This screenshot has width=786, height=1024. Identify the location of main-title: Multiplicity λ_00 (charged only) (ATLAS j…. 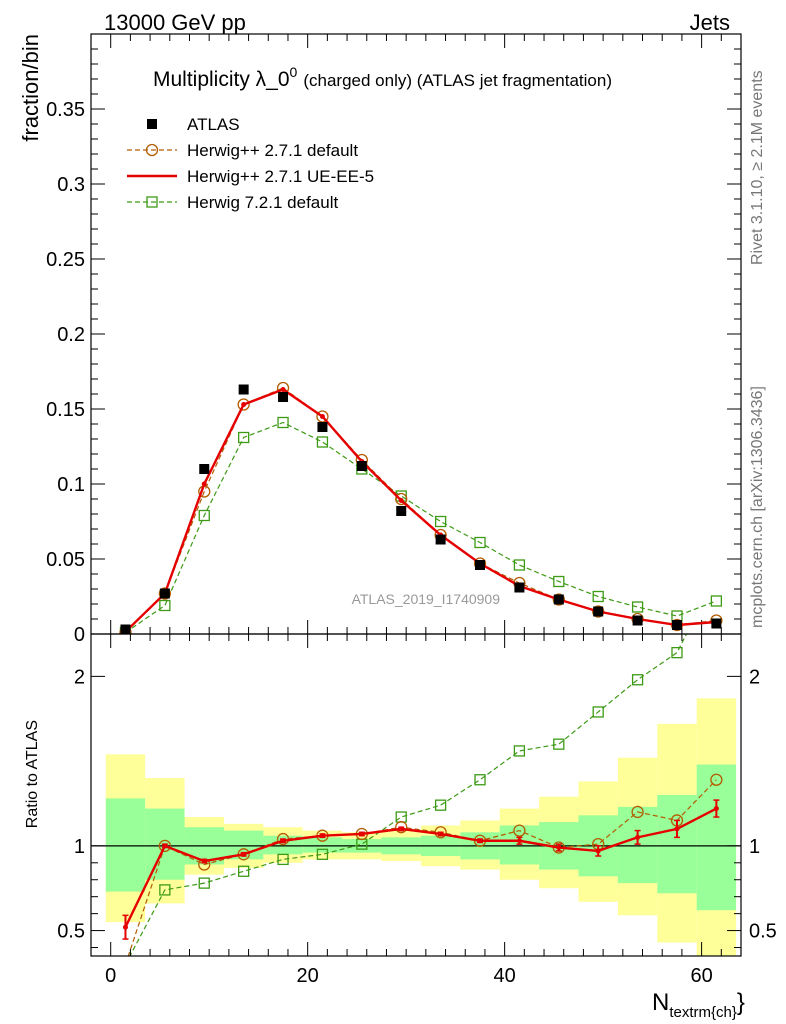
(382, 77).